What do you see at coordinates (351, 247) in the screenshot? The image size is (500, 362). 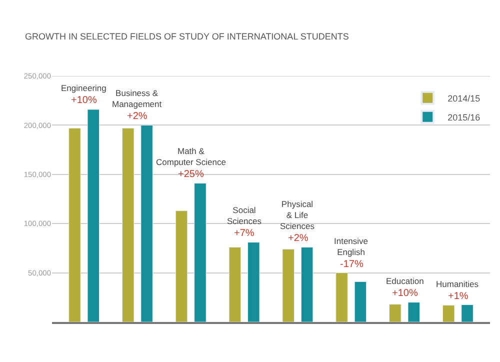 I see `x-tick-label: Intensive English` at bounding box center [351, 247].